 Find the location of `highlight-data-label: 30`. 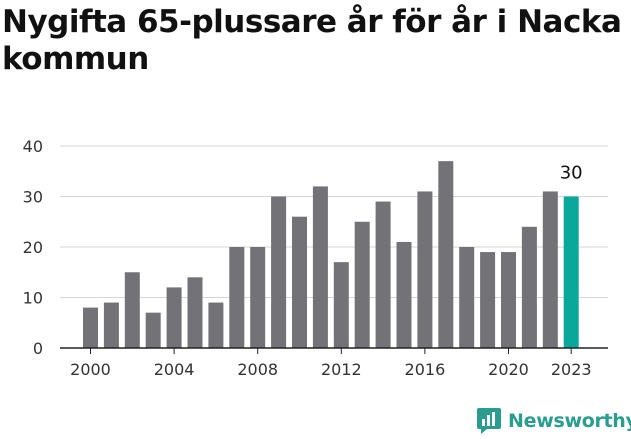

highlight-data-label: 30 is located at coordinates (571, 173).